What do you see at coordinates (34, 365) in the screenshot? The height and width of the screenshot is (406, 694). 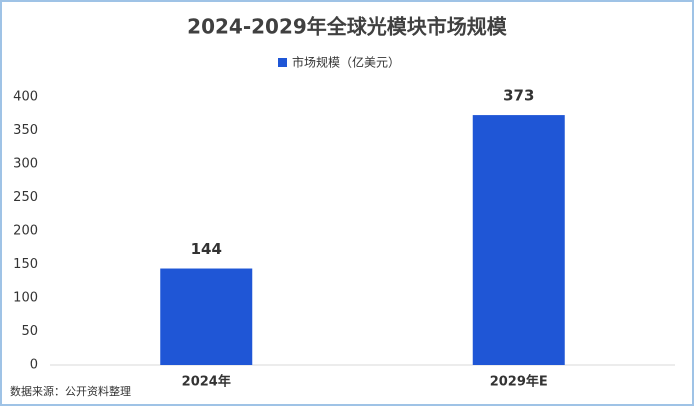 I see `y-tick-label: 0` at bounding box center [34, 365].